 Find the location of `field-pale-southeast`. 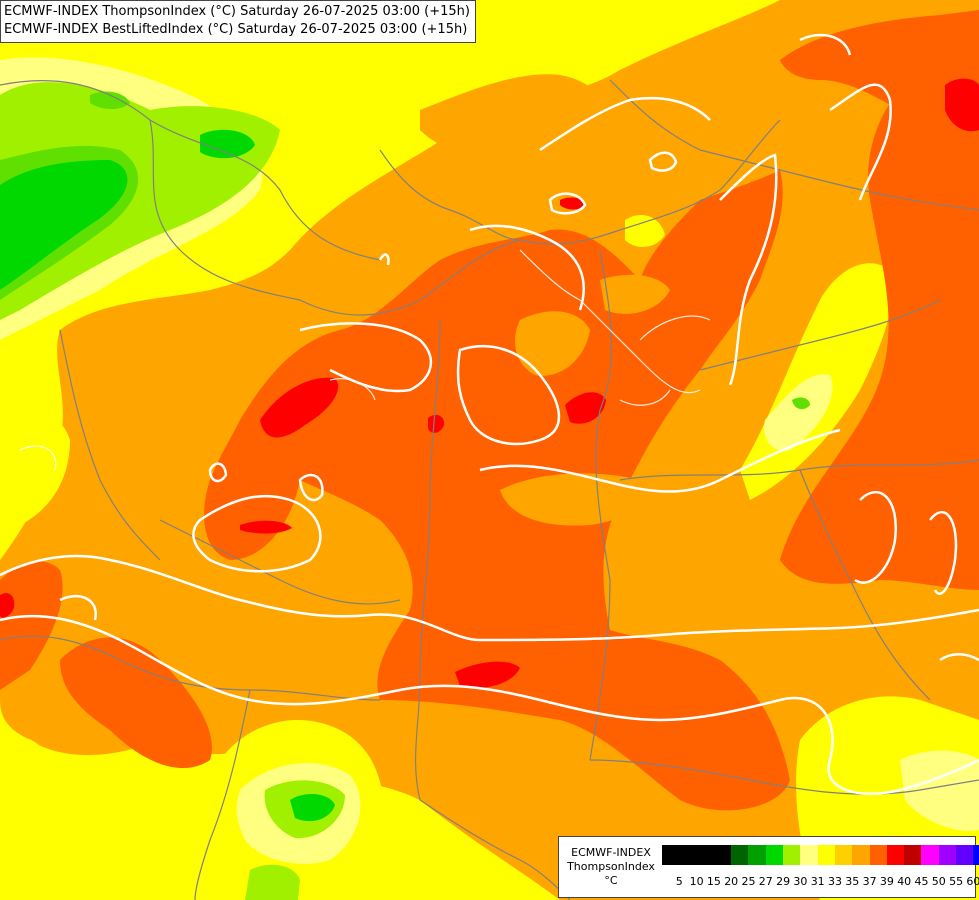

field-pale-southeast is located at coordinates (939, 790).